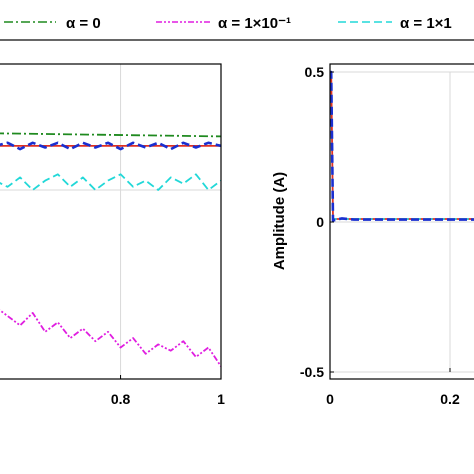 This screenshot has width=474, height=474. Describe the element at coordinates (312, 372) in the screenshot. I see `right-y-tick-label: -0.5` at that location.